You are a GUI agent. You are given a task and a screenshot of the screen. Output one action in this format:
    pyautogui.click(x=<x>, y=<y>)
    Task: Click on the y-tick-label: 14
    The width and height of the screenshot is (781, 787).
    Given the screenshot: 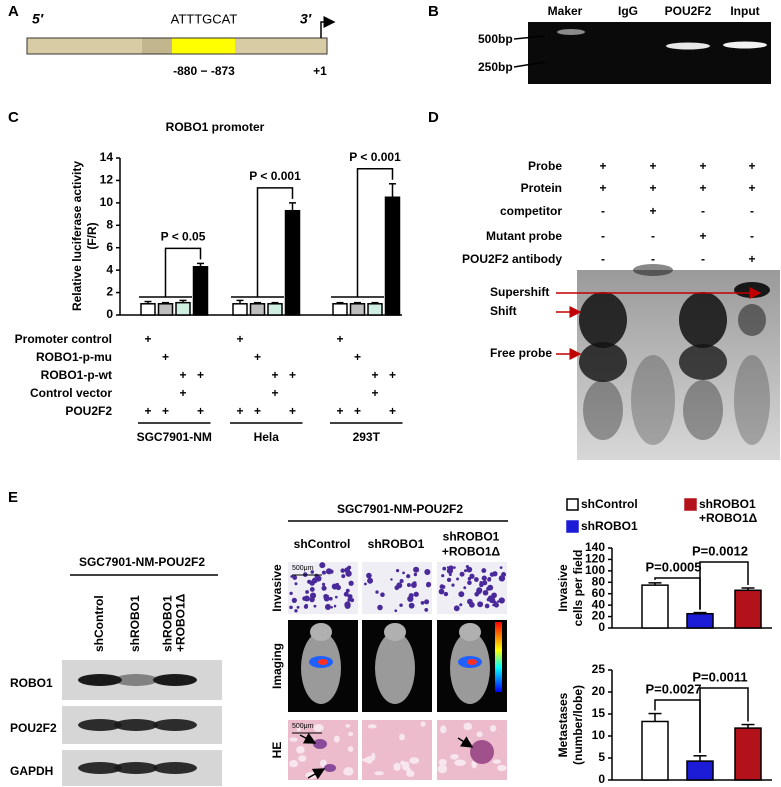 What is the action you would take?
    pyautogui.click(x=107, y=157)
    